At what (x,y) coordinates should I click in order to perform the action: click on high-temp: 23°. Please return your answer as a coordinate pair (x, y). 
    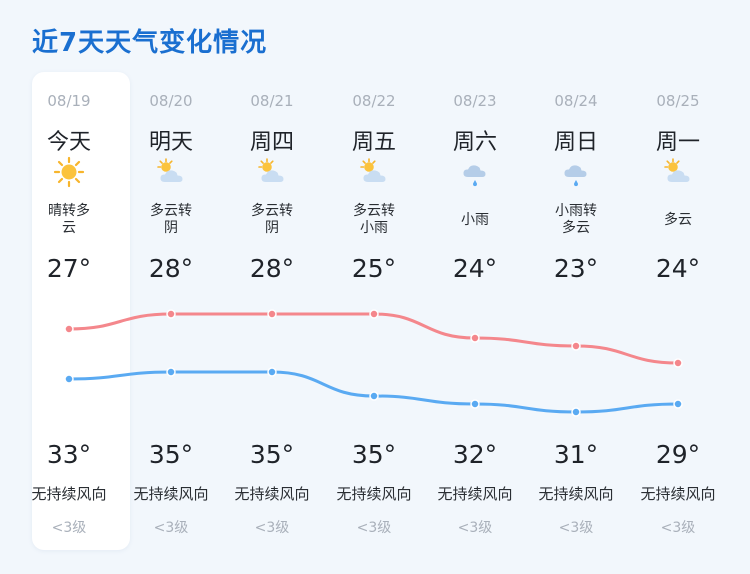
    Looking at the image, I should click on (576, 268).